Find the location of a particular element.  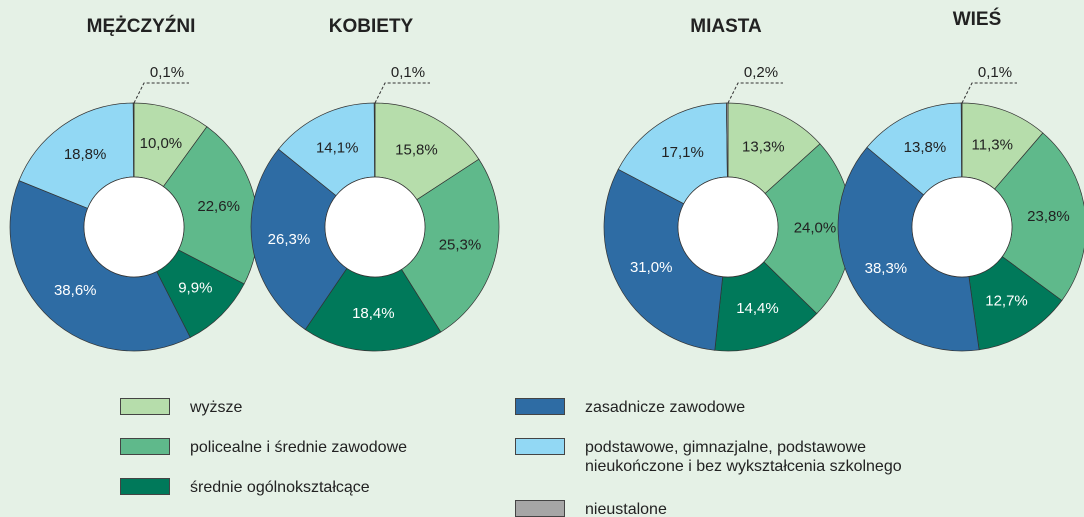

legend-item: nieustalone is located at coordinates (591, 508).